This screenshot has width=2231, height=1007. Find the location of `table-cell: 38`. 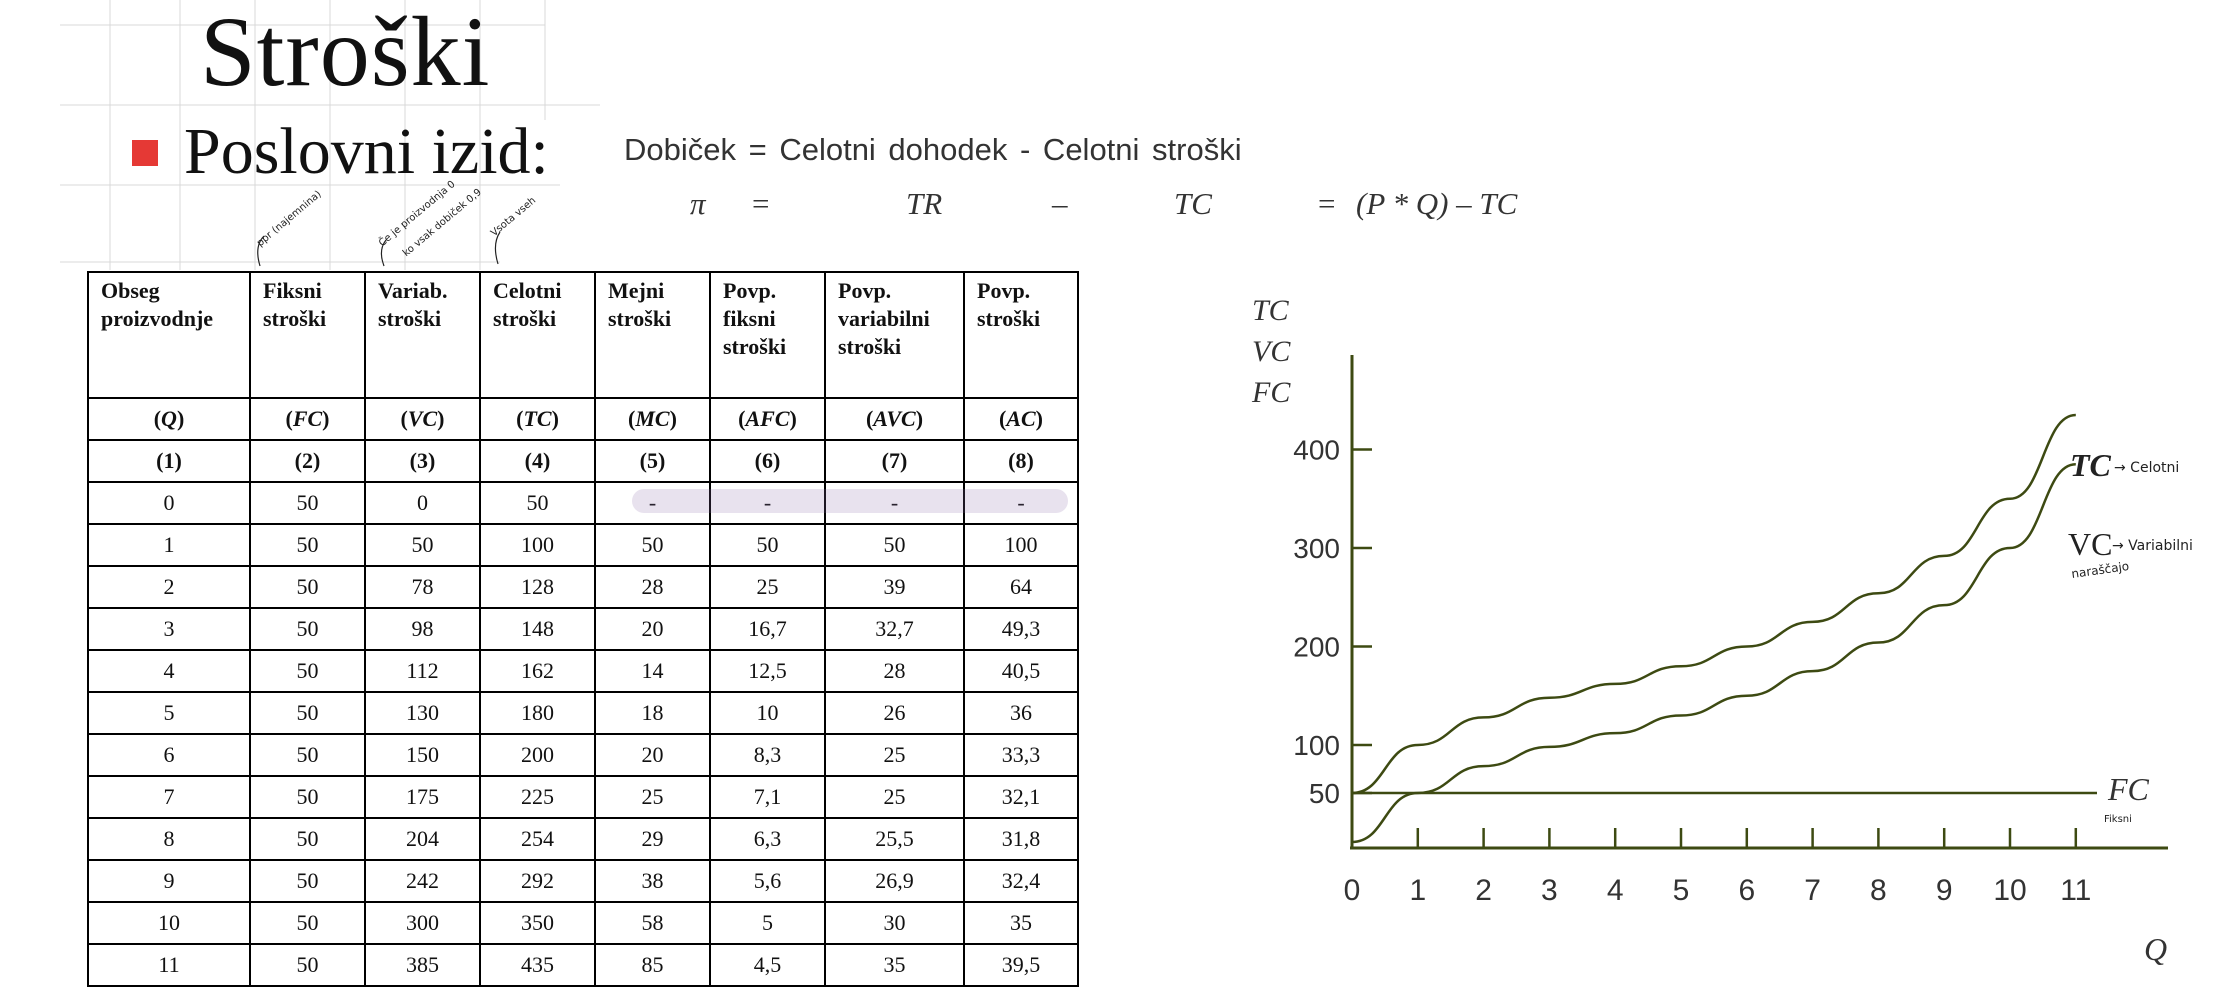

table-cell: 38 is located at coordinates (652, 881).